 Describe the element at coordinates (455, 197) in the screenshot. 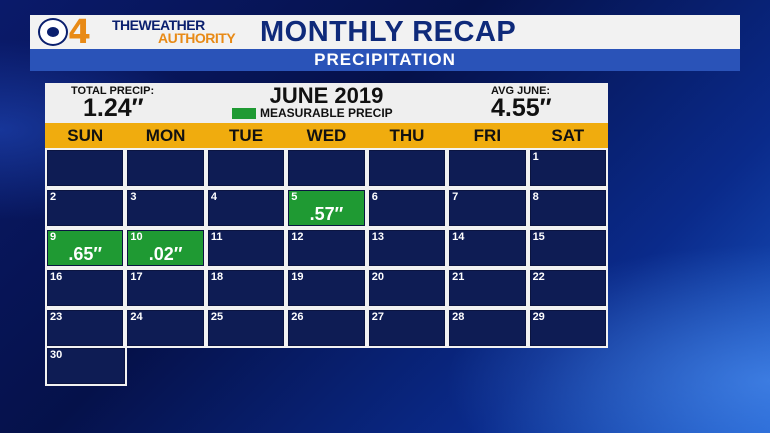

I see `day-number: 7` at that location.